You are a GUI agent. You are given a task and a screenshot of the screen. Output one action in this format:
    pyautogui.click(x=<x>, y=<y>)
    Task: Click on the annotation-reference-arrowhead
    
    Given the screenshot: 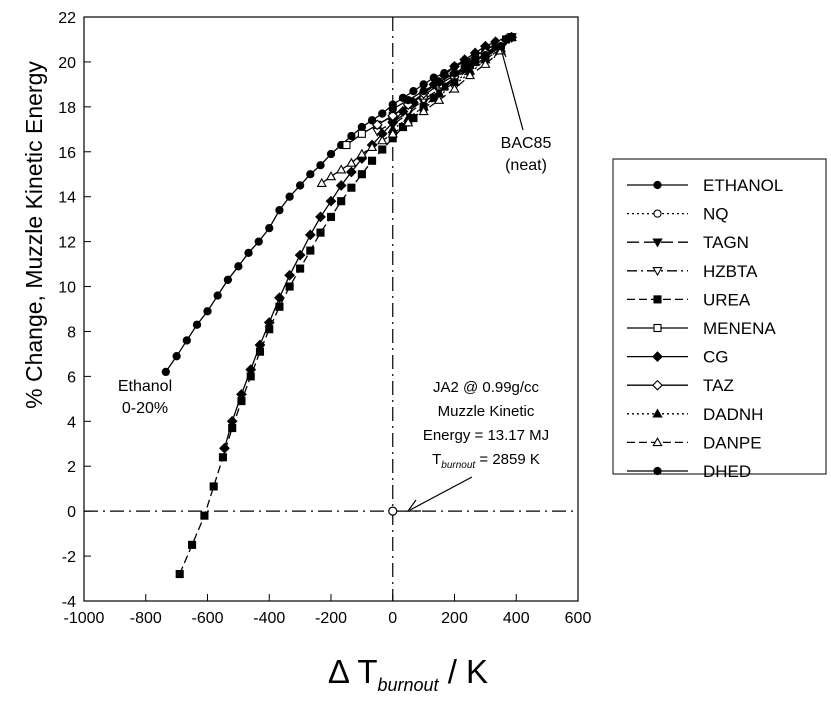 What is the action you would take?
    pyautogui.click(x=413, y=505)
    